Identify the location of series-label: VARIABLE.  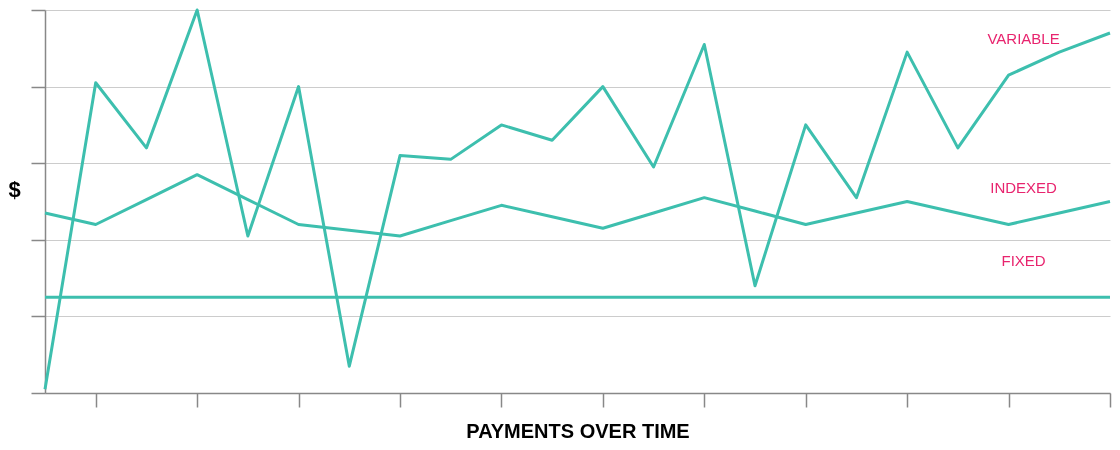
(1023, 39).